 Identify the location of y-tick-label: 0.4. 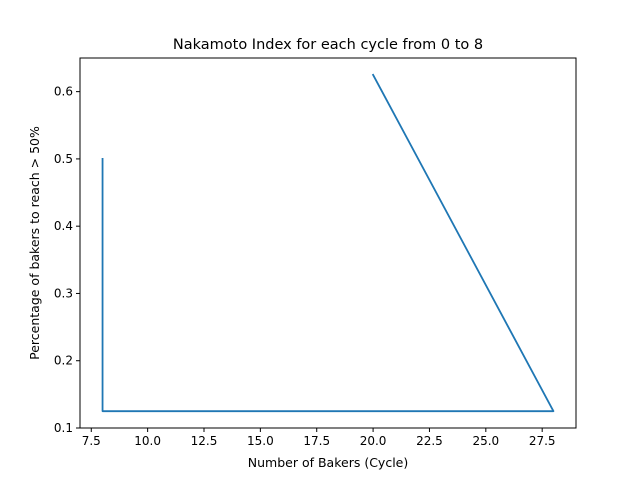
(63, 226).